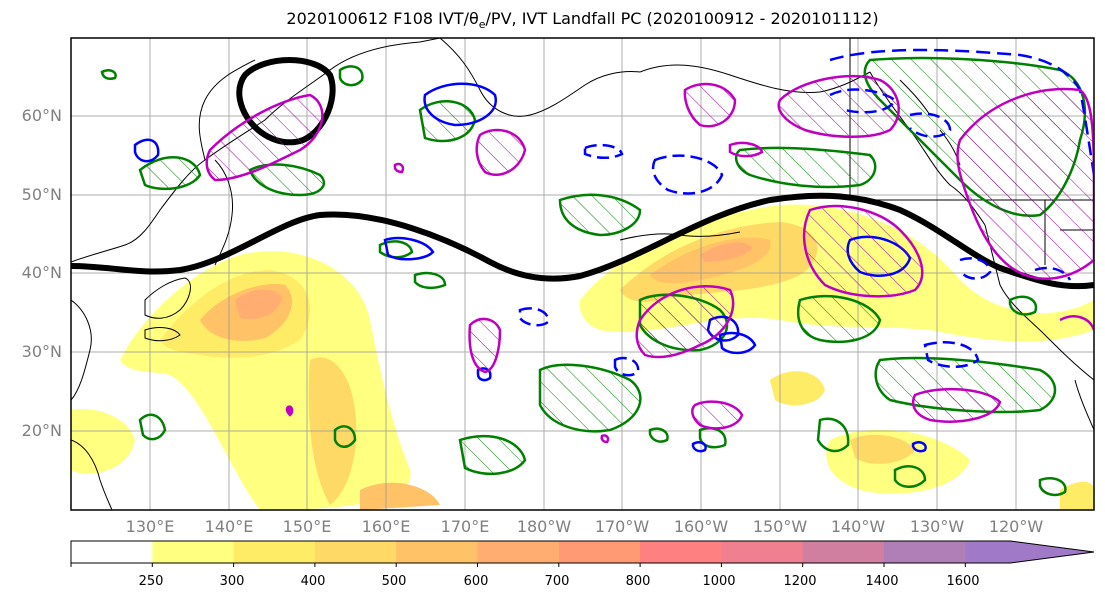 Image resolution: width=1105 pixels, height=603 pixels. Describe the element at coordinates (41, 430) in the screenshot. I see `lat-label-20n: 20°N` at that location.